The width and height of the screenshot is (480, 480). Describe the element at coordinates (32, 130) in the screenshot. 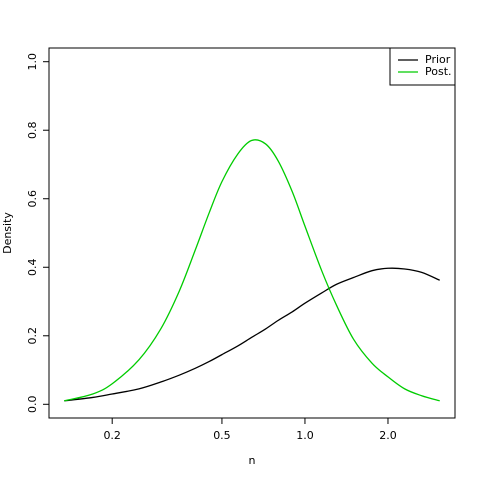

I see `y-tick-label: 0.8` at that location.